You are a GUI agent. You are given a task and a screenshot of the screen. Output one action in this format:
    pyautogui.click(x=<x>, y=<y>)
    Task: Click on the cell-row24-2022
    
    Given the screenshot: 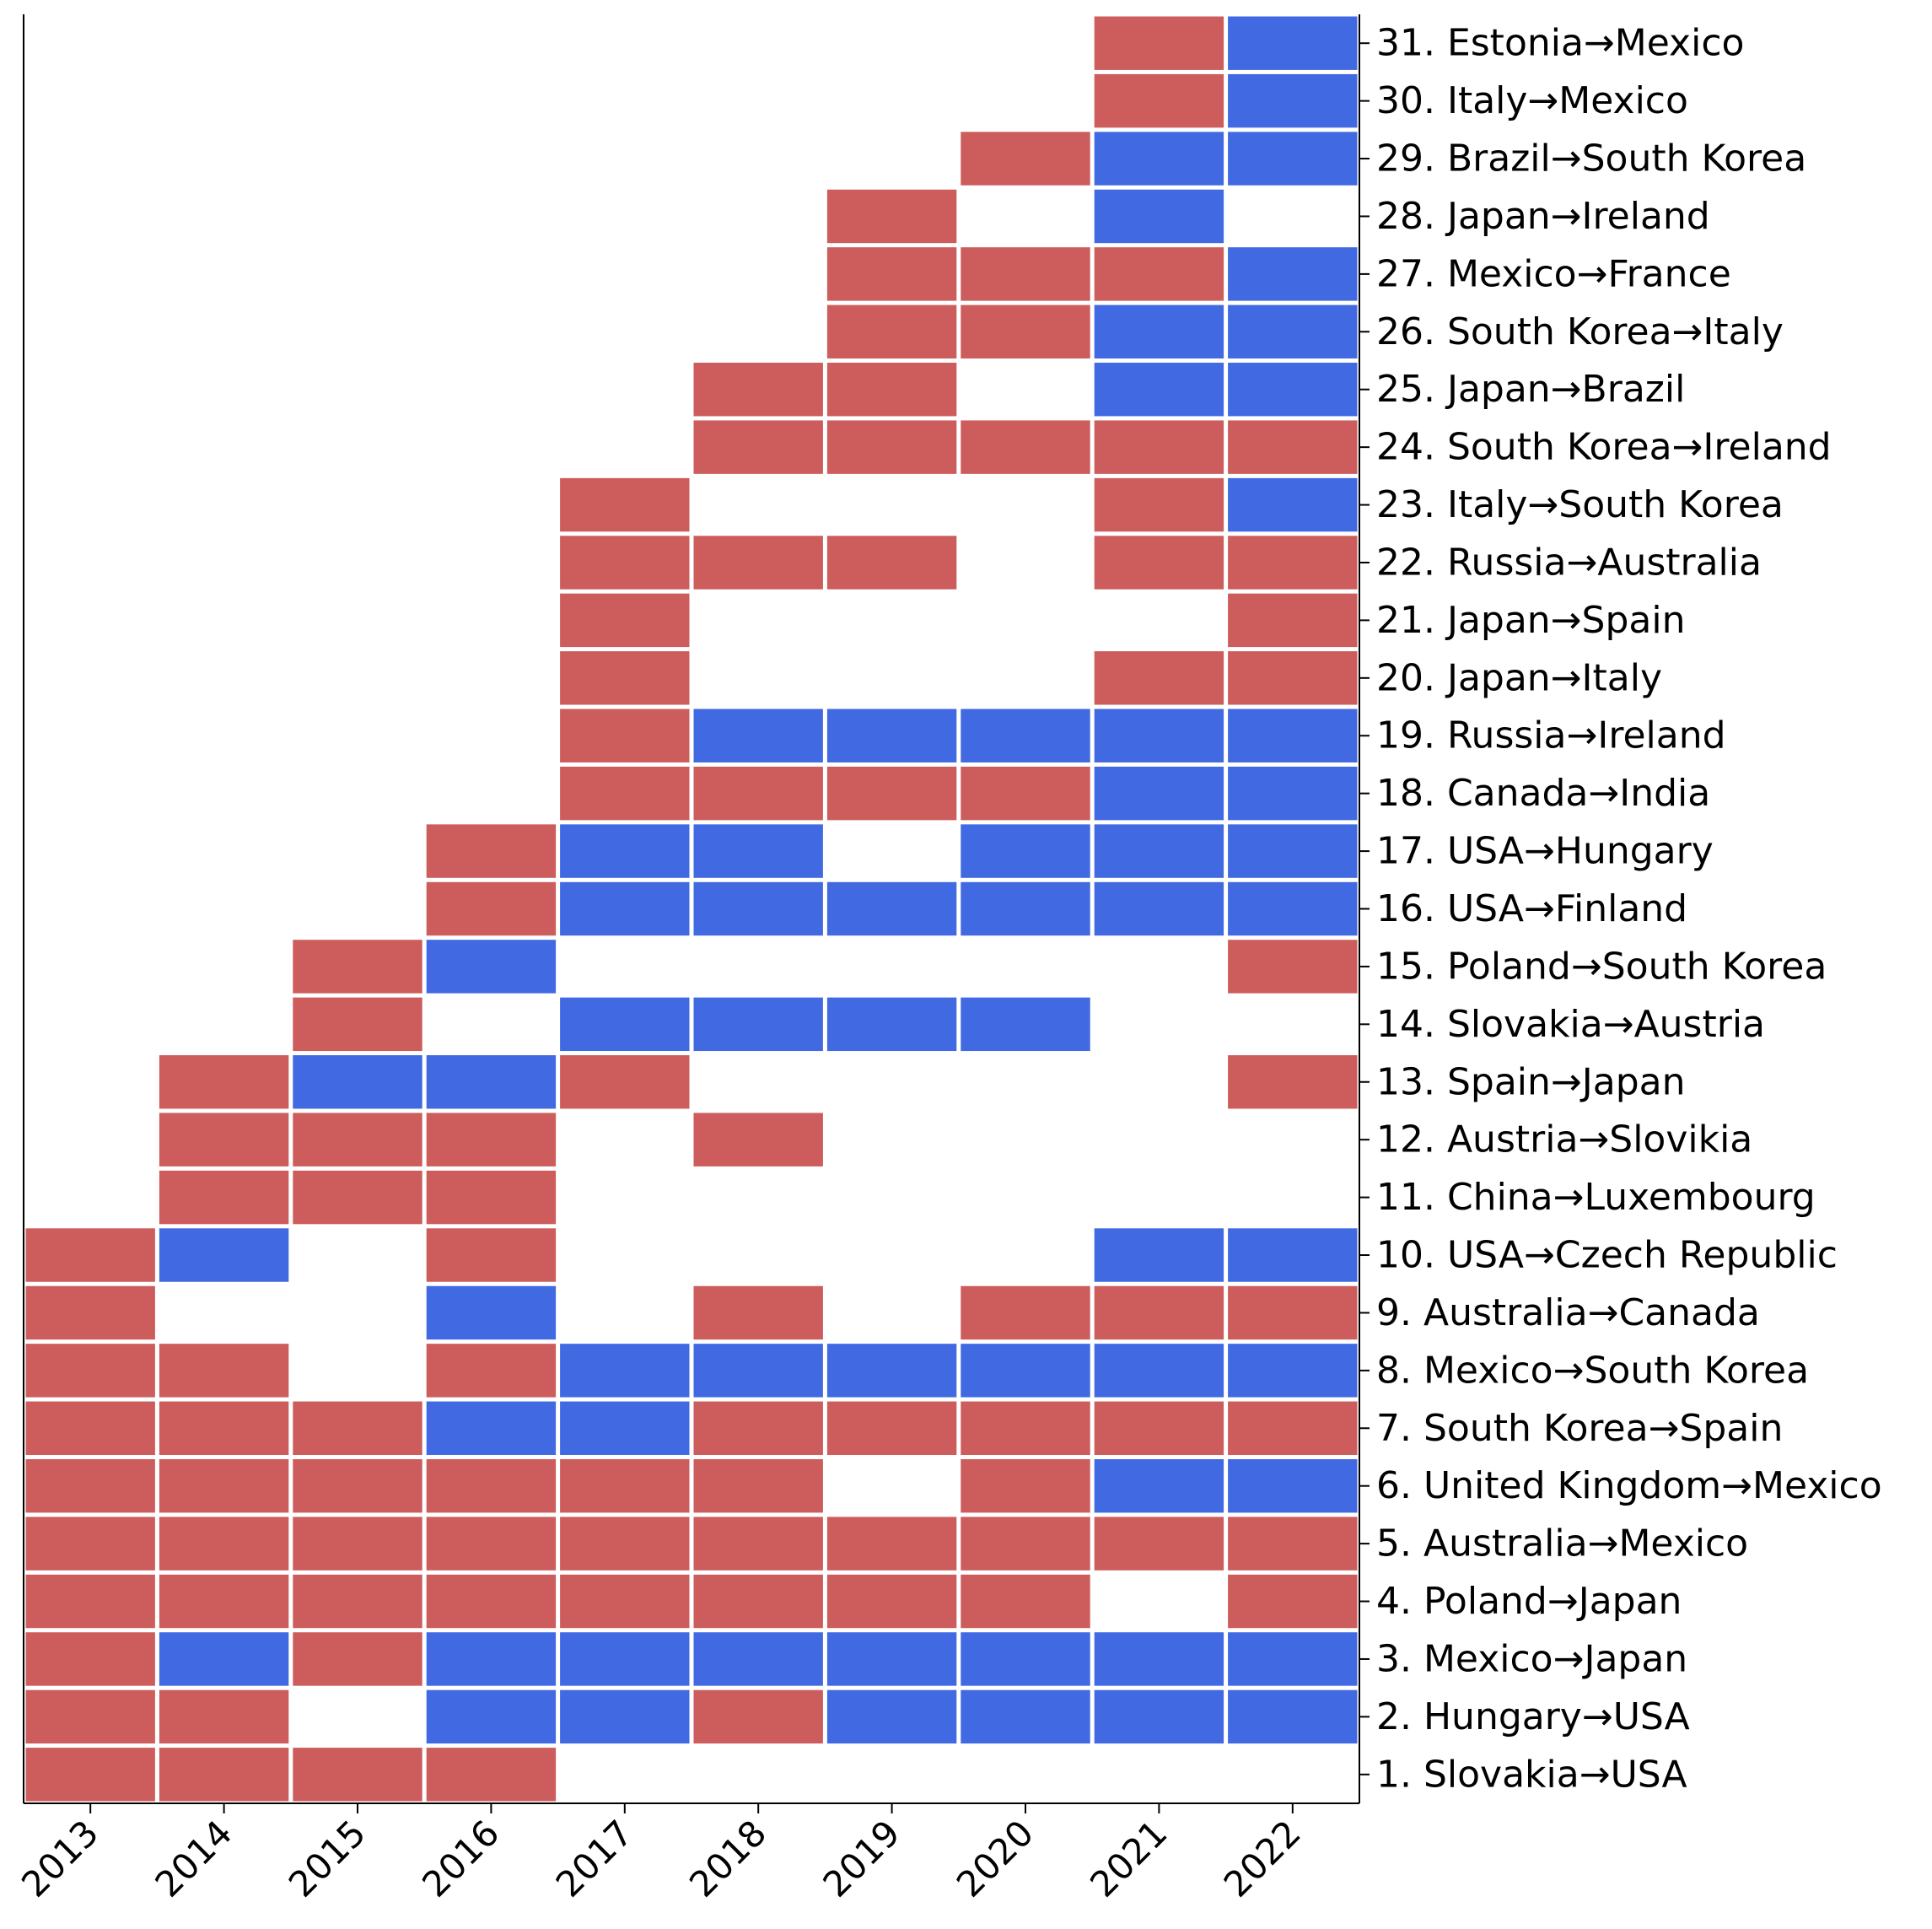 What is the action you would take?
    pyautogui.click(x=1293, y=447)
    